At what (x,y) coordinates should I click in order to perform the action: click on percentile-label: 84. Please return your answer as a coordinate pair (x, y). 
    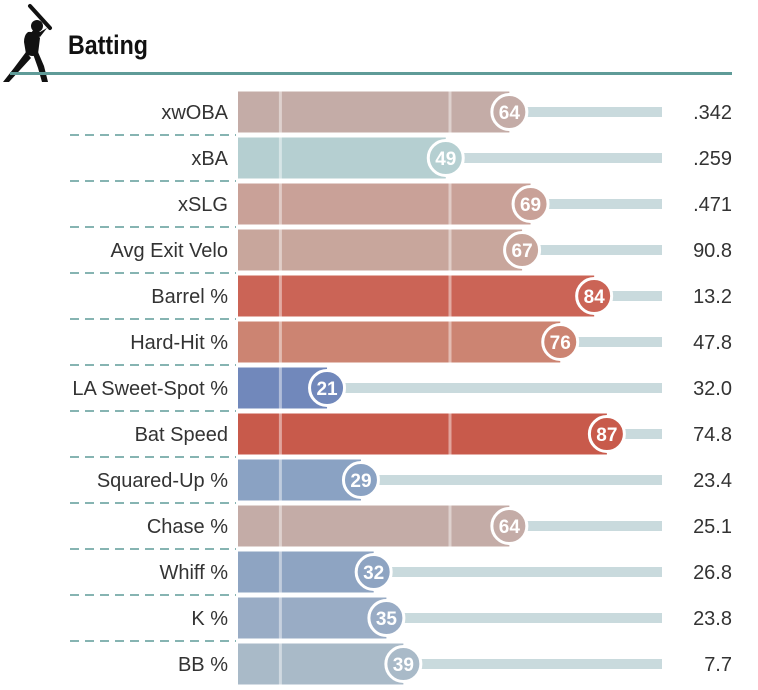
    Looking at the image, I should click on (595, 297).